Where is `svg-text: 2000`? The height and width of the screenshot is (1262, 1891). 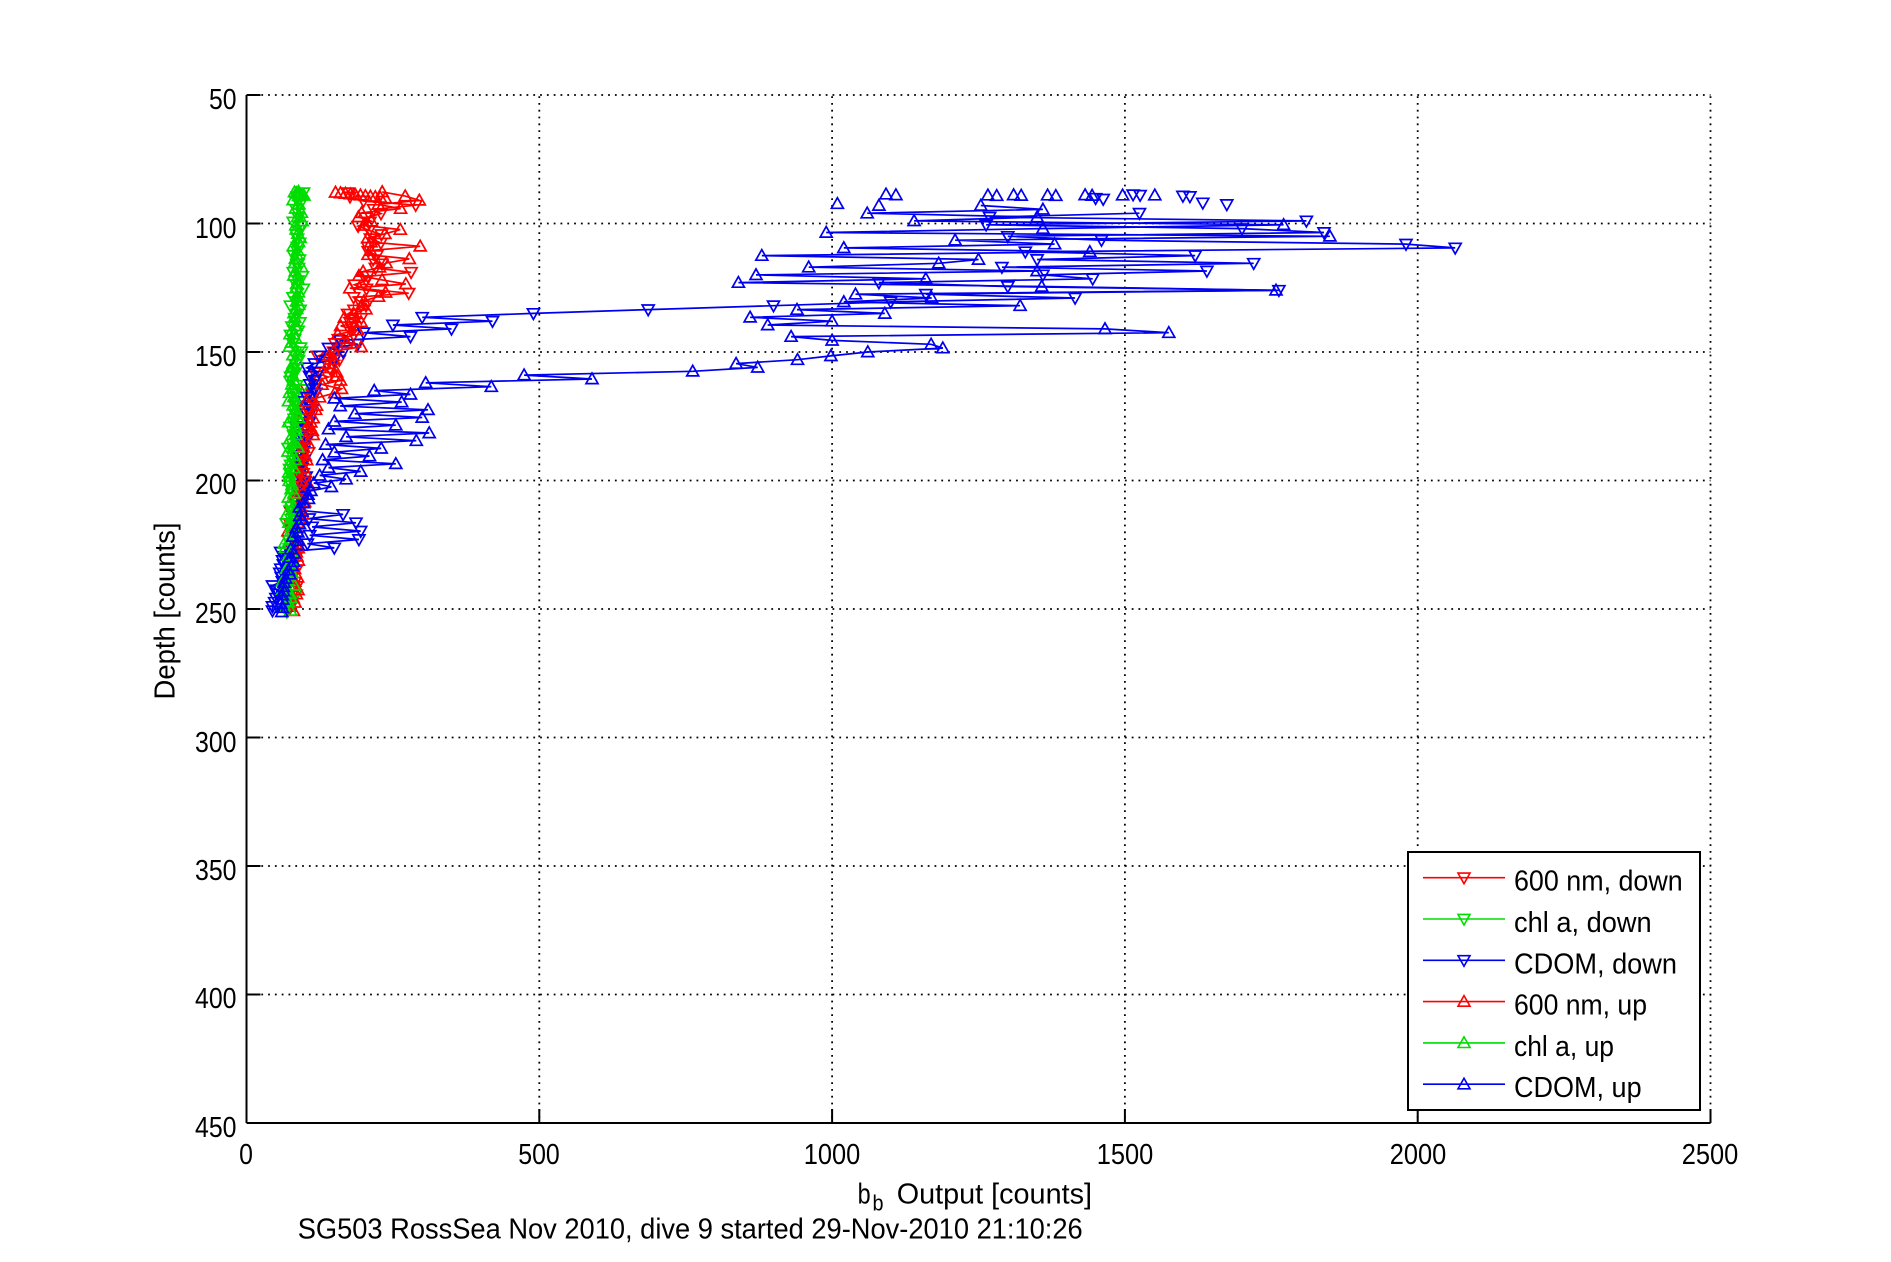 svg-text: 2000 is located at coordinates (1418, 1155).